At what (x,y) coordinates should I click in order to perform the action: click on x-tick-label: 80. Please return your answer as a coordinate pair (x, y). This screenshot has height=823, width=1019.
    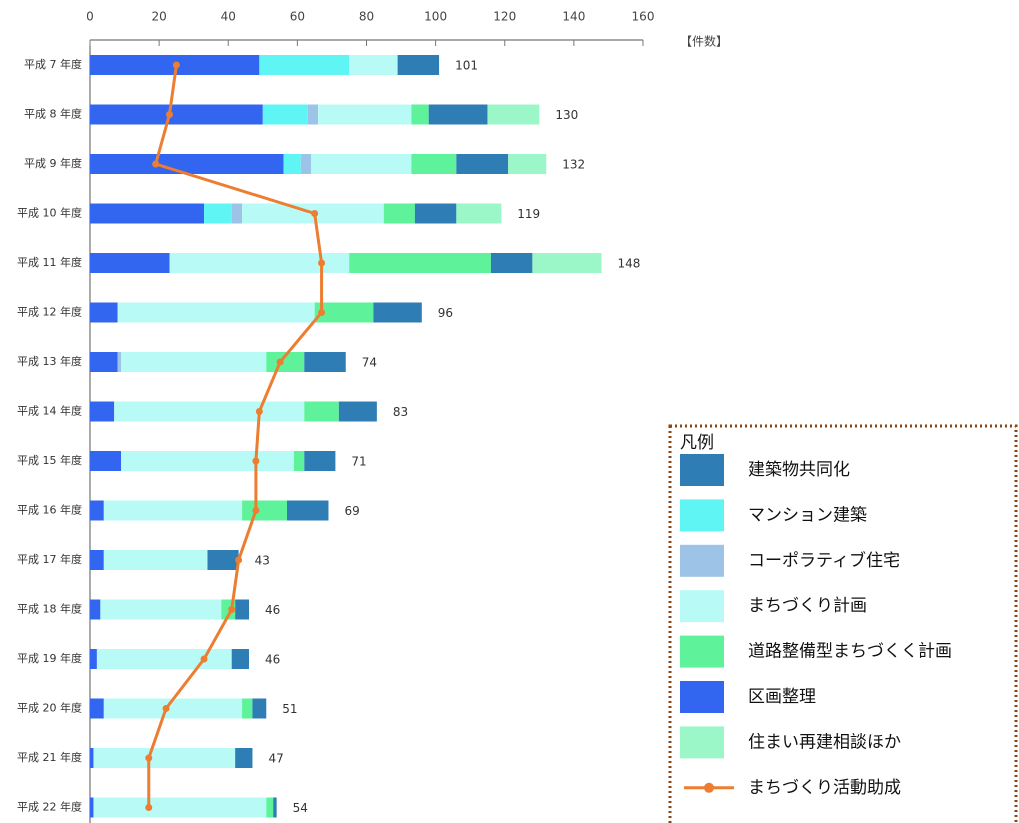
    Looking at the image, I should click on (366, 17).